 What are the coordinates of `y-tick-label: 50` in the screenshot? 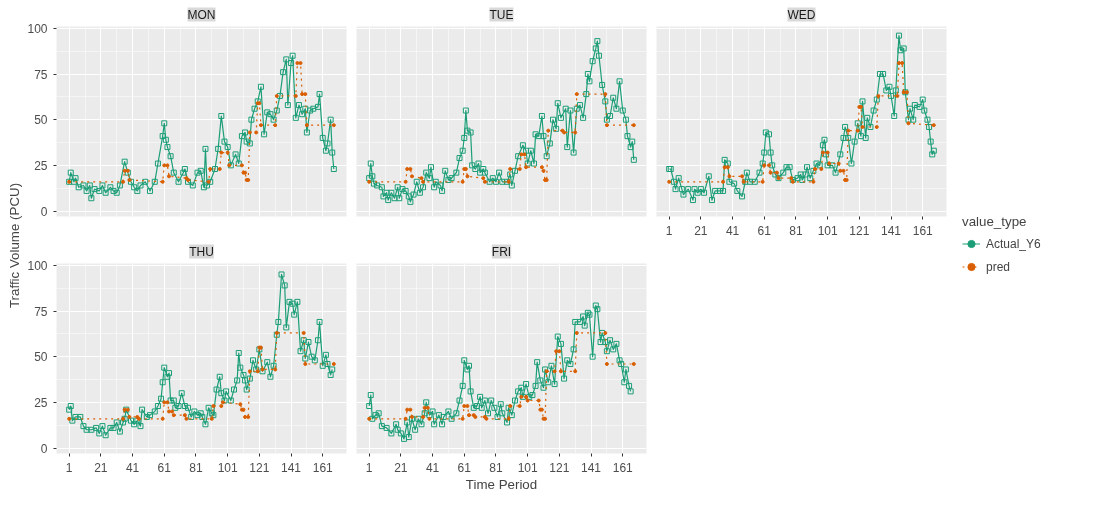 It's located at (41, 357).